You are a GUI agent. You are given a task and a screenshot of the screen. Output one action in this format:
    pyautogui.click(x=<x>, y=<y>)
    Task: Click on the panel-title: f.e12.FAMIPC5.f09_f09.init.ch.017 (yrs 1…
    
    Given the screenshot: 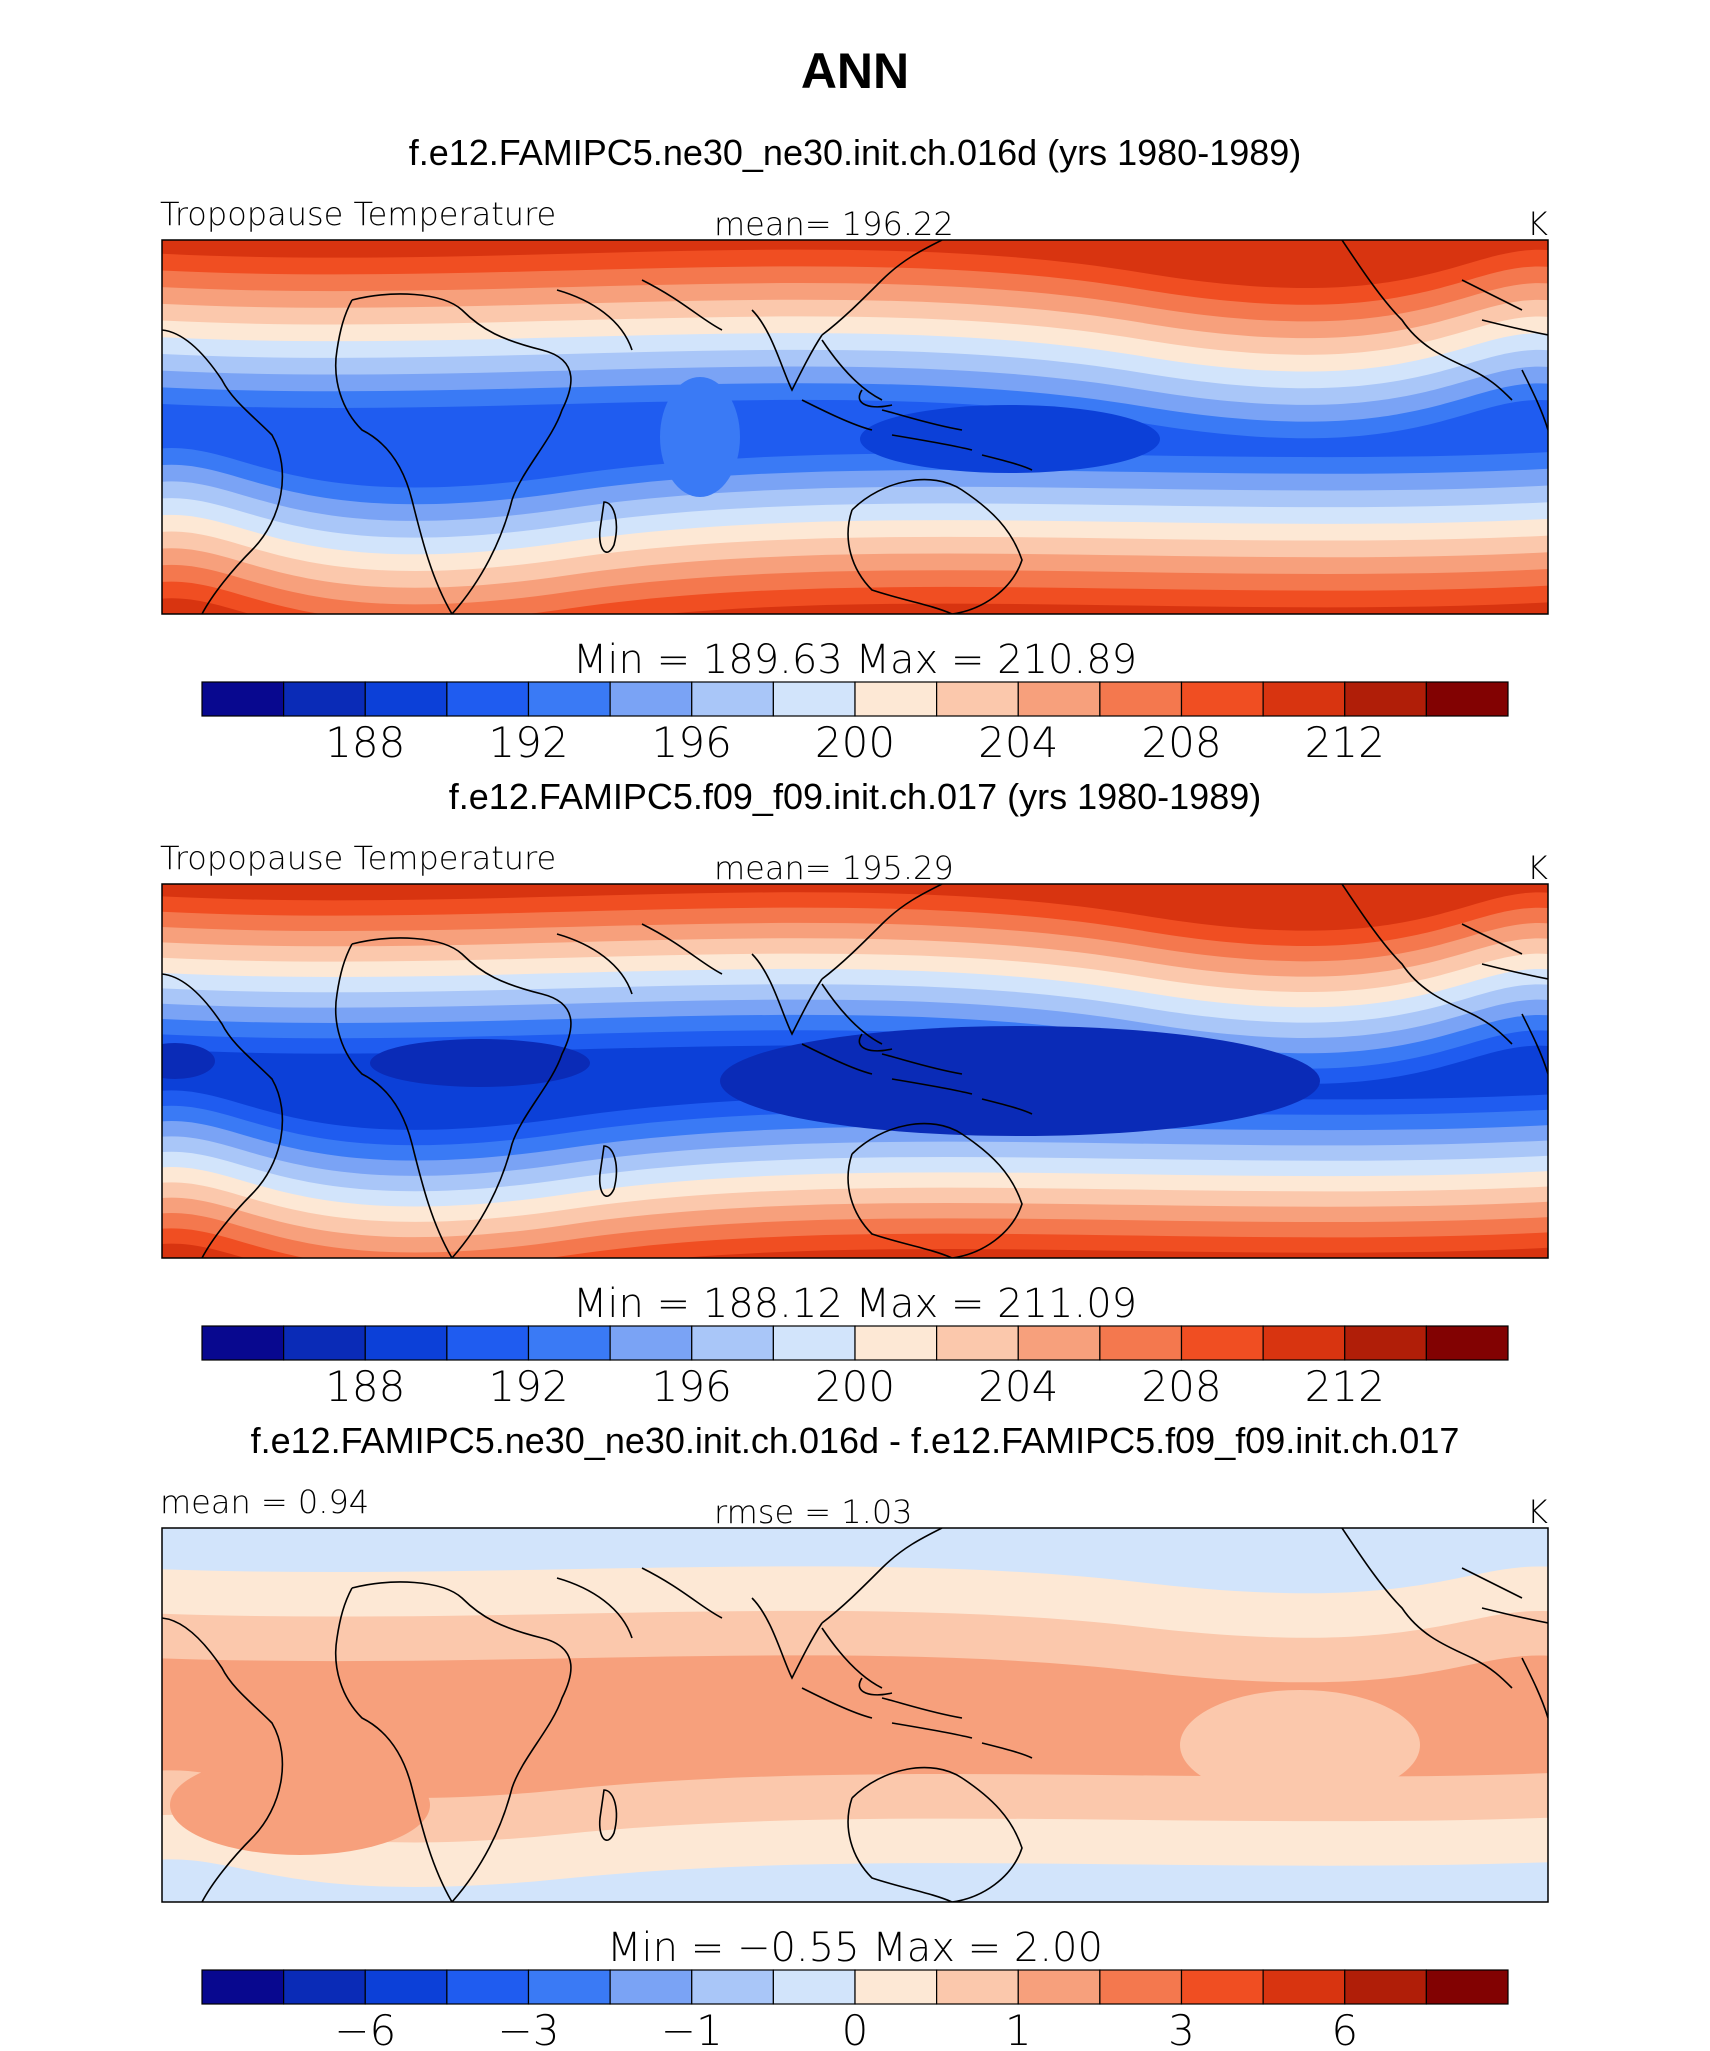 What is the action you would take?
    pyautogui.click(x=855, y=796)
    